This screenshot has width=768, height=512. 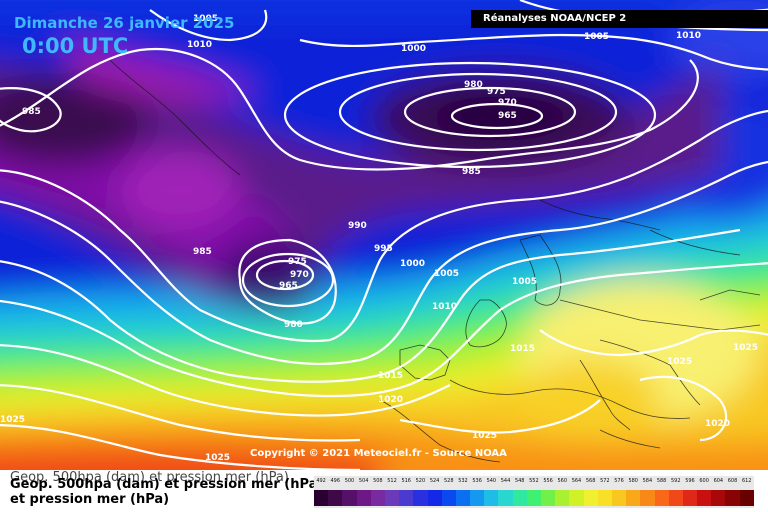 What do you see at coordinates (406, 481) in the screenshot?
I see `color-scale-tick: 516` at bounding box center [406, 481].